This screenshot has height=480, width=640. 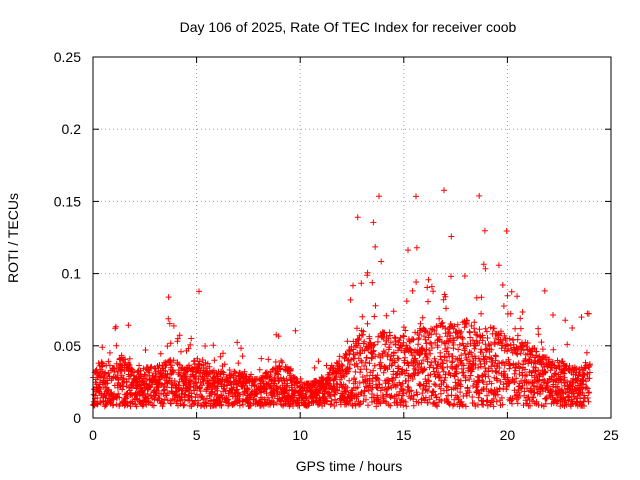 What do you see at coordinates (300, 435) in the screenshot?
I see `x-tick-label: 10` at bounding box center [300, 435].